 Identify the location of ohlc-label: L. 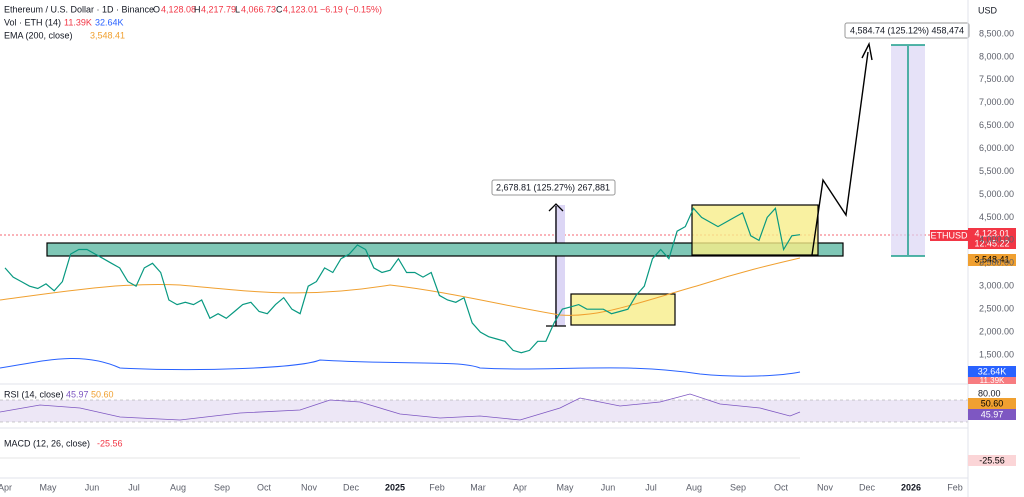
(237, 9).